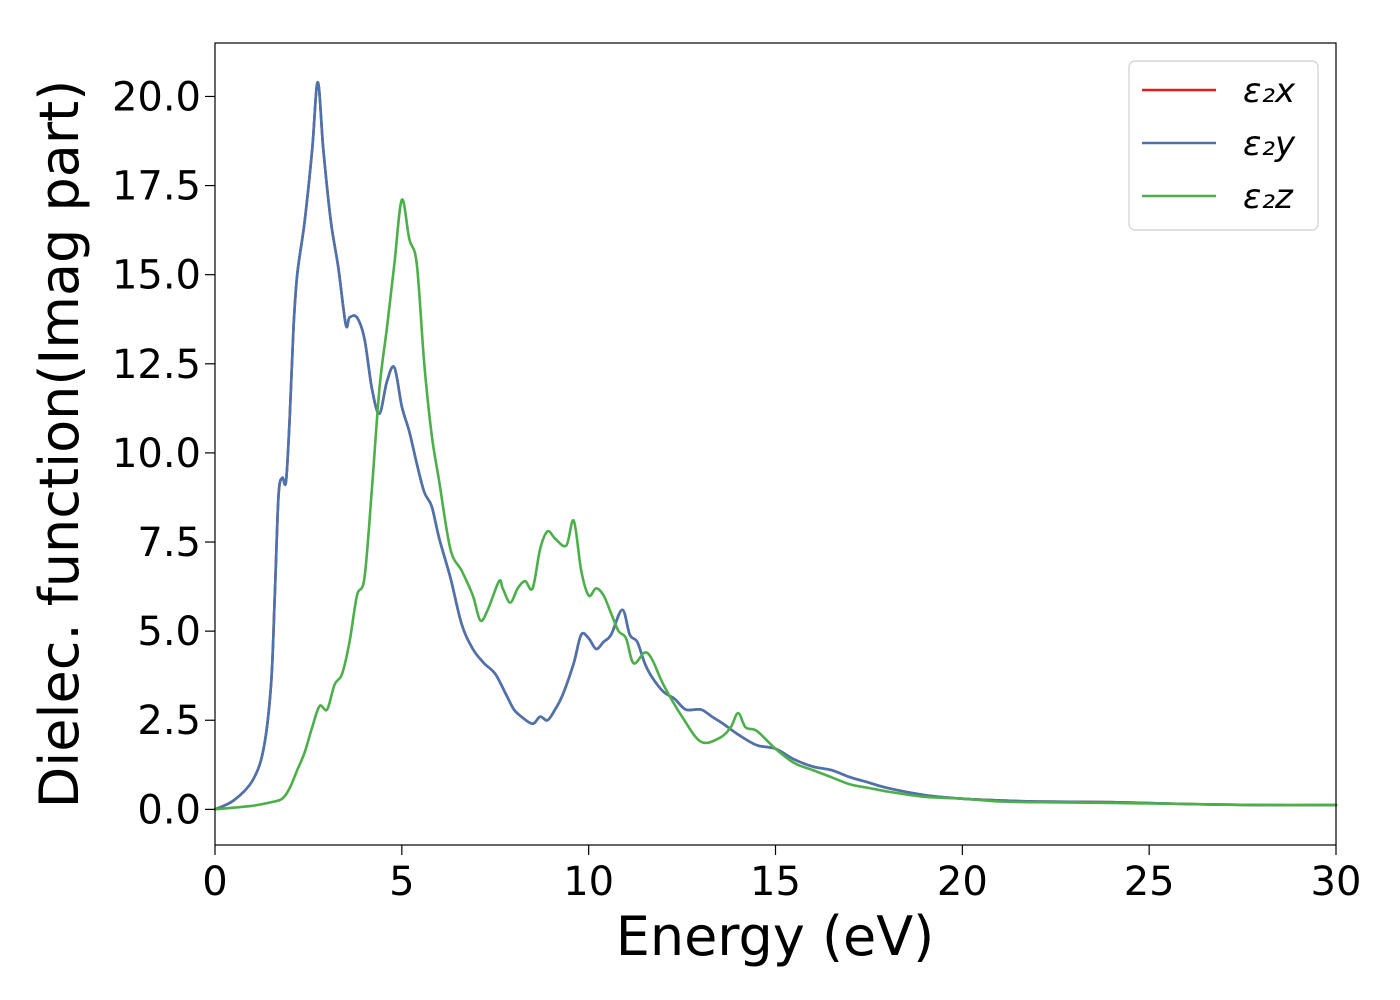  I want to click on x-tick-label: 30, so click(1336, 882).